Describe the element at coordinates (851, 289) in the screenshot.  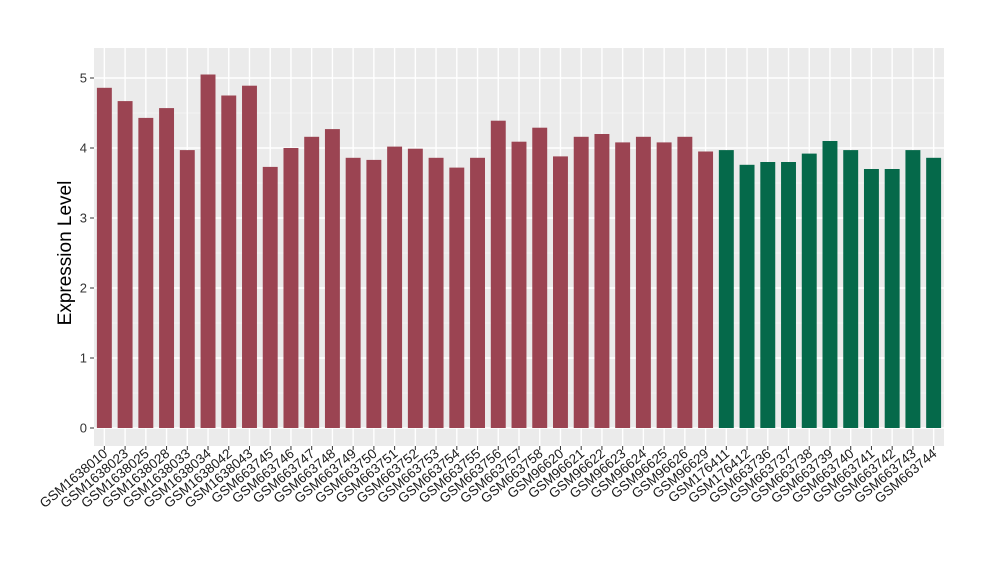
I see `bar-GSM663740` at that location.